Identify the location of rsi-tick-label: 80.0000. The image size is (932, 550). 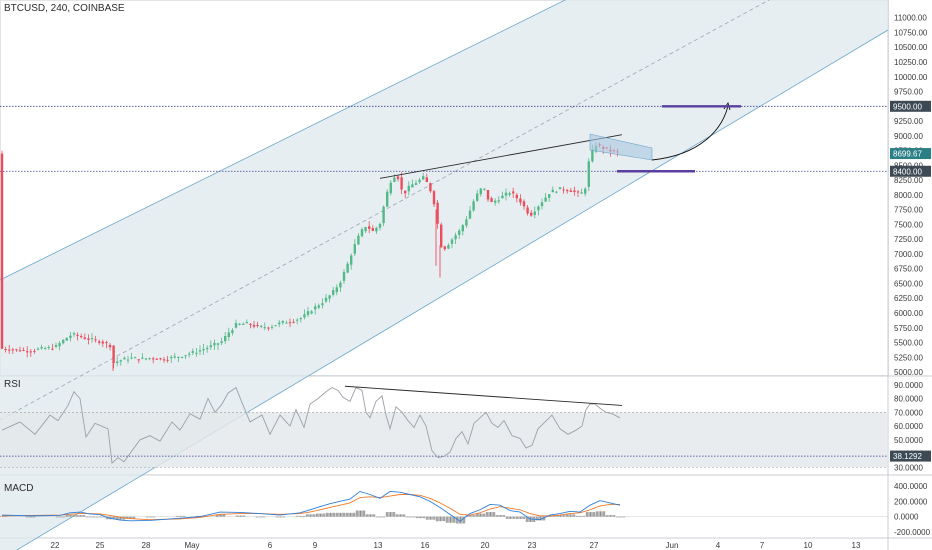
(908, 399).